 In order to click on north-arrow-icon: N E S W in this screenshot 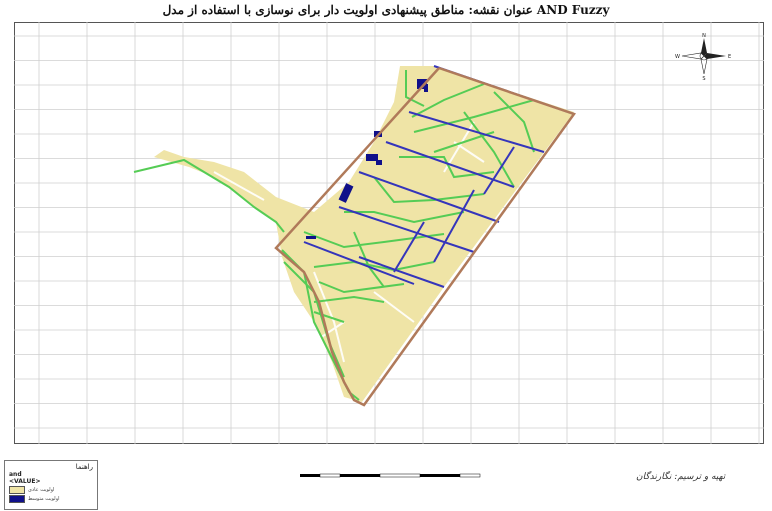, I will do `click(703, 57)`.